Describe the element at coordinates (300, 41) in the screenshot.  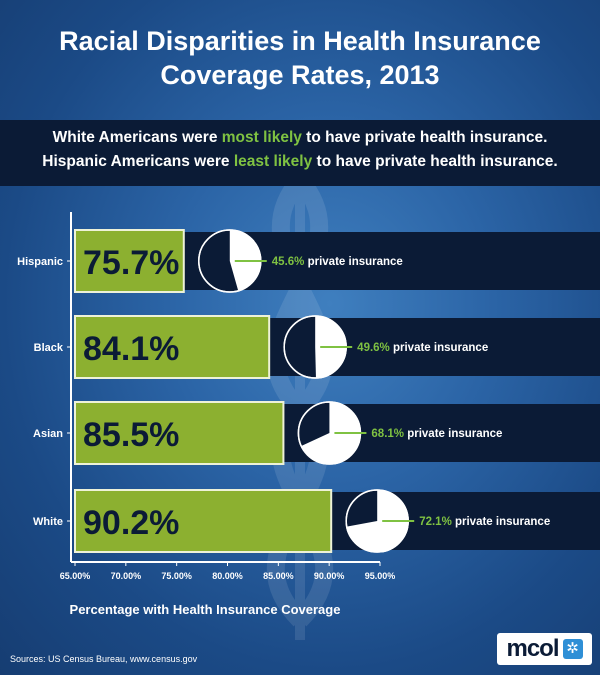
I see `title-line-1: Racial Disparities in Health Insurance` at that location.